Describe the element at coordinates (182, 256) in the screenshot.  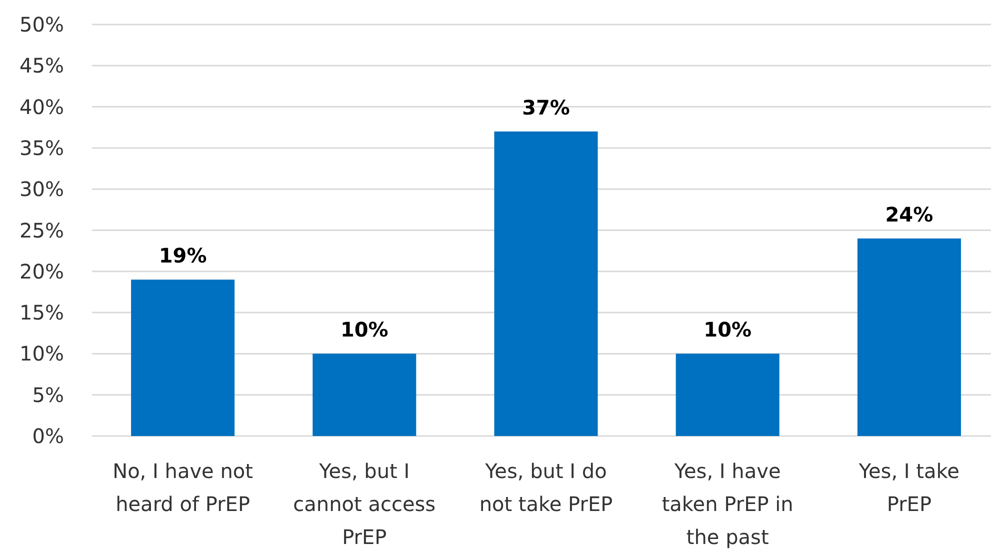
I see `data-label: 19%` at that location.